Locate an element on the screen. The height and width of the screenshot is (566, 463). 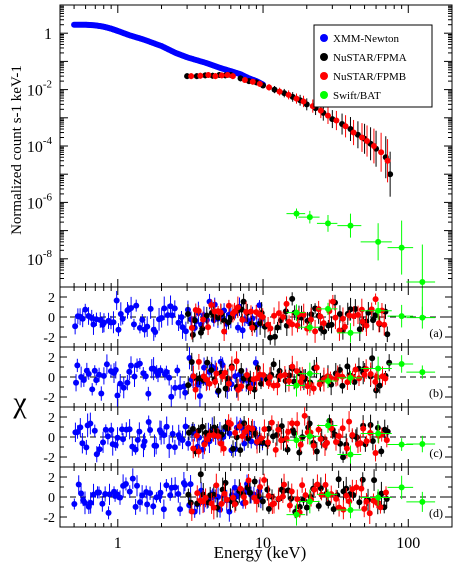
residual-y-tick-label: 2 is located at coordinates (51, 358).